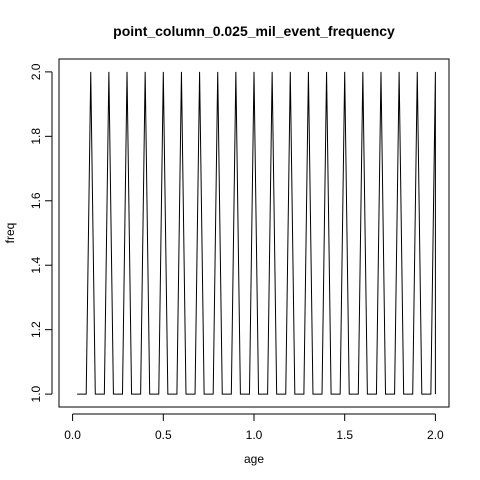 The height and width of the screenshot is (480, 480). Describe the element at coordinates (36, 136) in the screenshot. I see `y-tick-label: 1.8` at that location.